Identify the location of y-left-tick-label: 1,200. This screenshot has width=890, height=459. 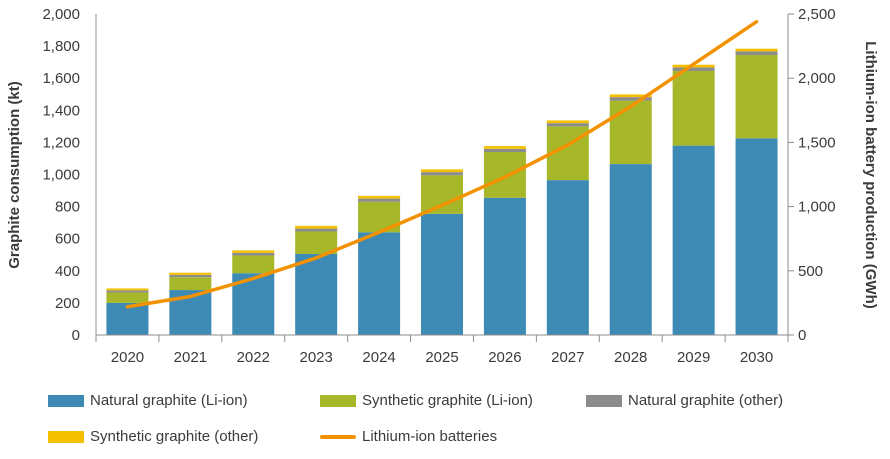
(61, 142).